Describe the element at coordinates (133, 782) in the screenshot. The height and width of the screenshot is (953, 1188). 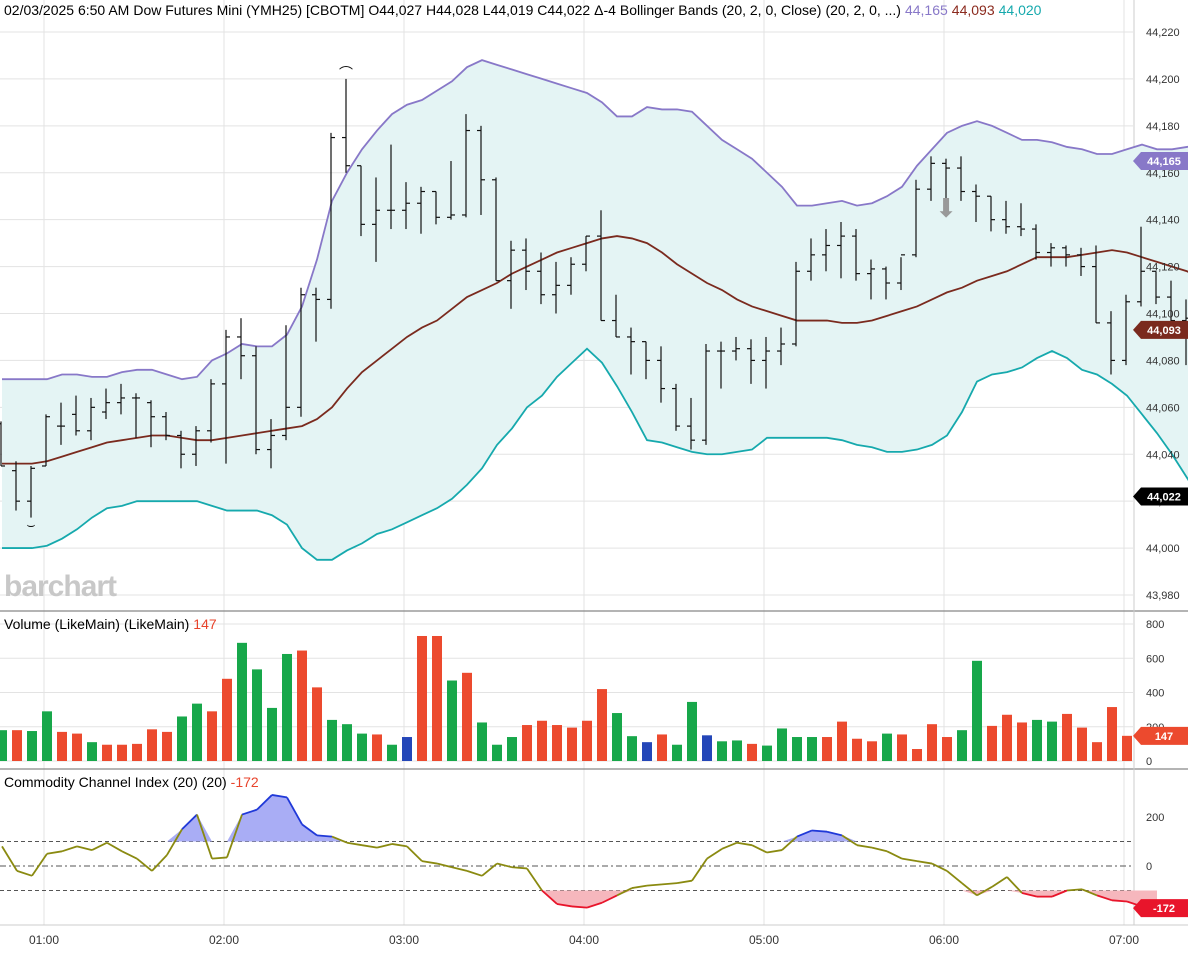
I see `cci-header: Commodity Channel Index (20) (20) -172` at that location.